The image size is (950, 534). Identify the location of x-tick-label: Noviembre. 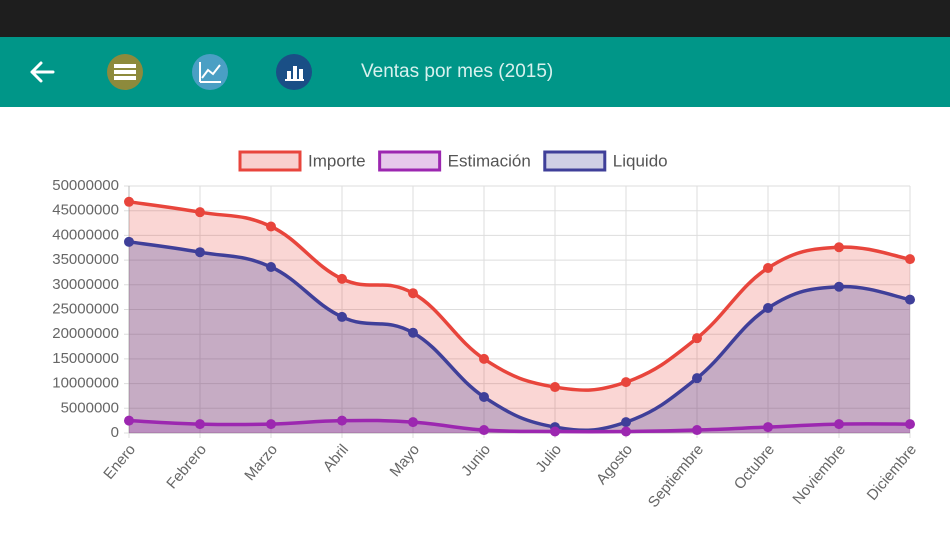
(819, 474).